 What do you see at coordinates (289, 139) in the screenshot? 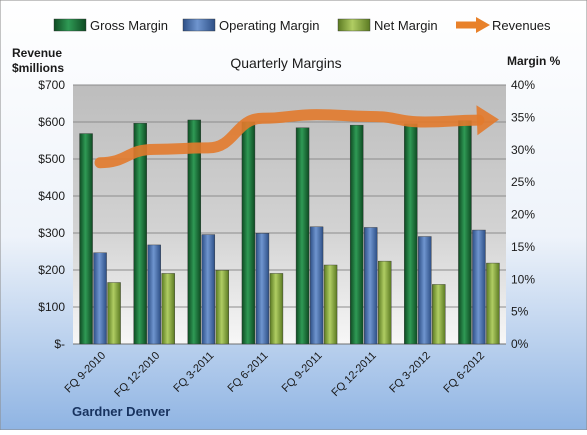
I see `revenue-line-path` at bounding box center [289, 139].